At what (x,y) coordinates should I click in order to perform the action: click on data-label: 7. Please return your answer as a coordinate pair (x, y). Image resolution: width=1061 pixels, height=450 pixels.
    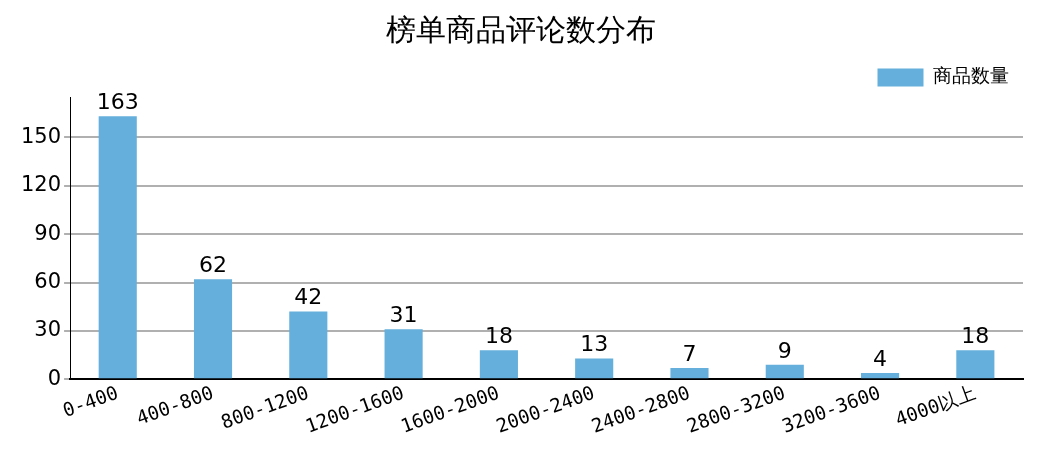
    Looking at the image, I should click on (689, 353).